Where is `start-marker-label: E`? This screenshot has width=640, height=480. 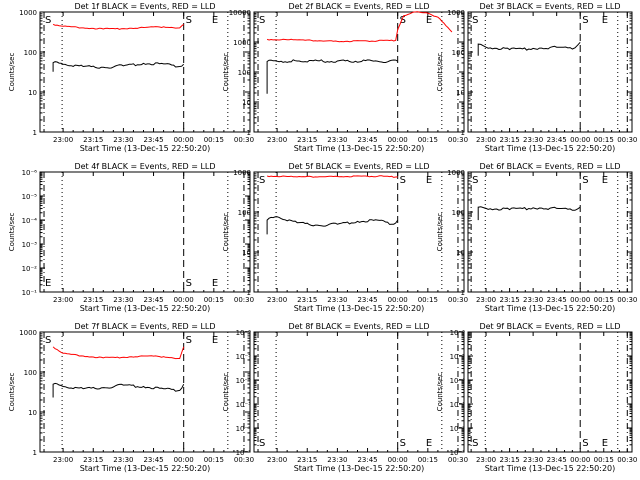
start-marker-label: E is located at coordinates (48, 283).